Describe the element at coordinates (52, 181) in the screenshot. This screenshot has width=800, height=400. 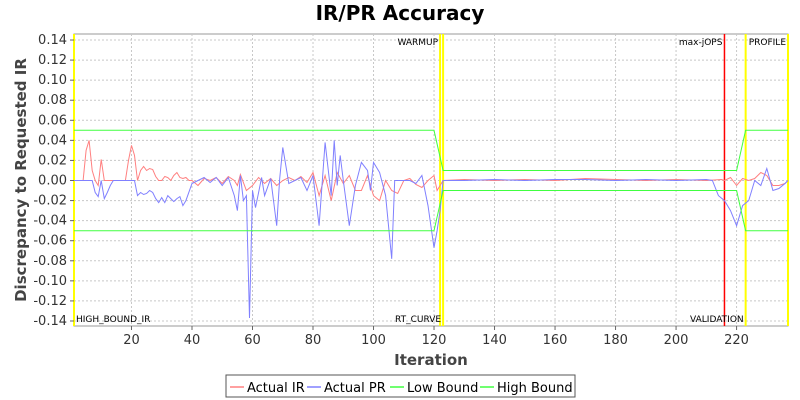
I see `y-tick-label: 0.00` at that location.